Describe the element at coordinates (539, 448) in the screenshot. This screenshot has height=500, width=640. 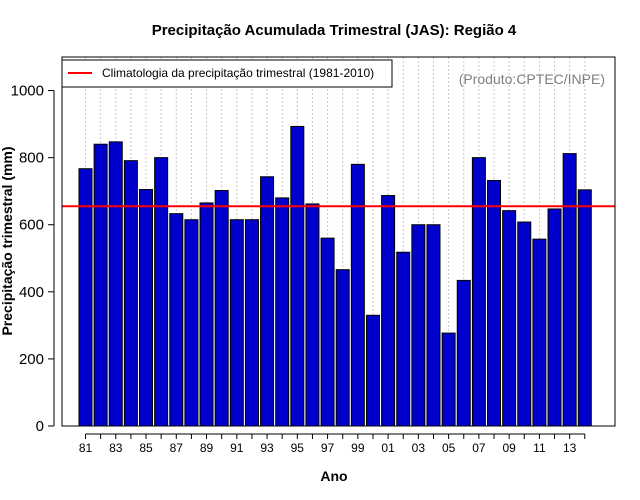
I see `x-tick-label: 11` at that location.